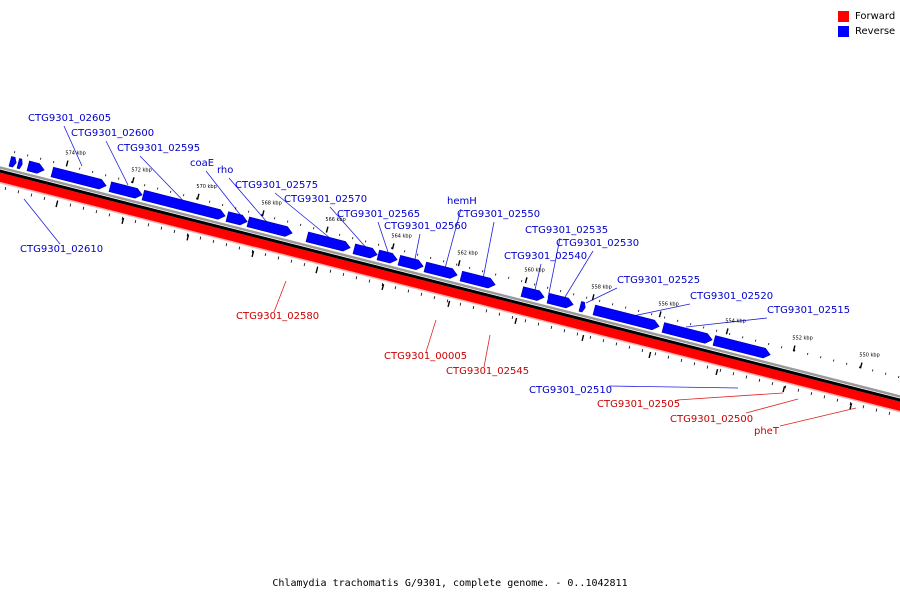 The width and height of the screenshot is (900, 600). What do you see at coordinates (566, 230) in the screenshot?
I see `gene-label: CTG9301_02535` at bounding box center [566, 230].